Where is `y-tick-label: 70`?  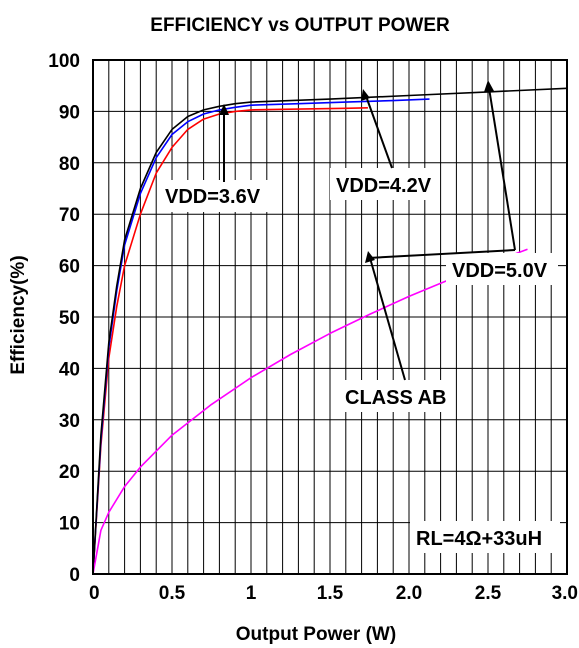
y-tick-label: 70 is located at coordinates (69, 215).